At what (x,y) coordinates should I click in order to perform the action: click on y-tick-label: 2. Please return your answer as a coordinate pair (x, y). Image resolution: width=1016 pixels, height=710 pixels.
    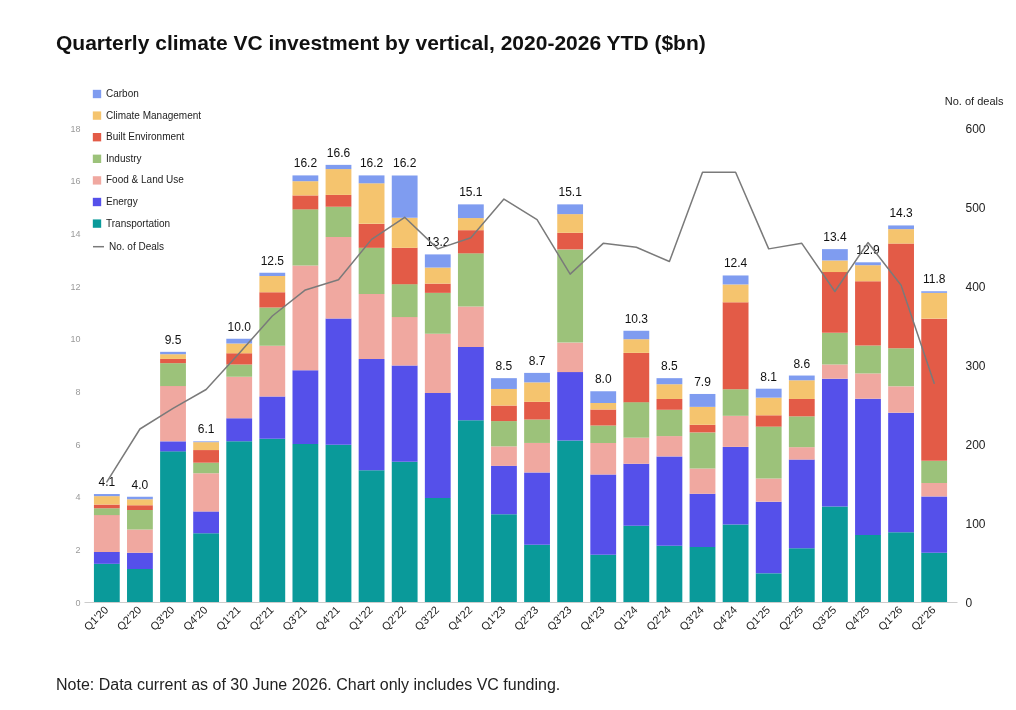
    Looking at the image, I should click on (78, 549).